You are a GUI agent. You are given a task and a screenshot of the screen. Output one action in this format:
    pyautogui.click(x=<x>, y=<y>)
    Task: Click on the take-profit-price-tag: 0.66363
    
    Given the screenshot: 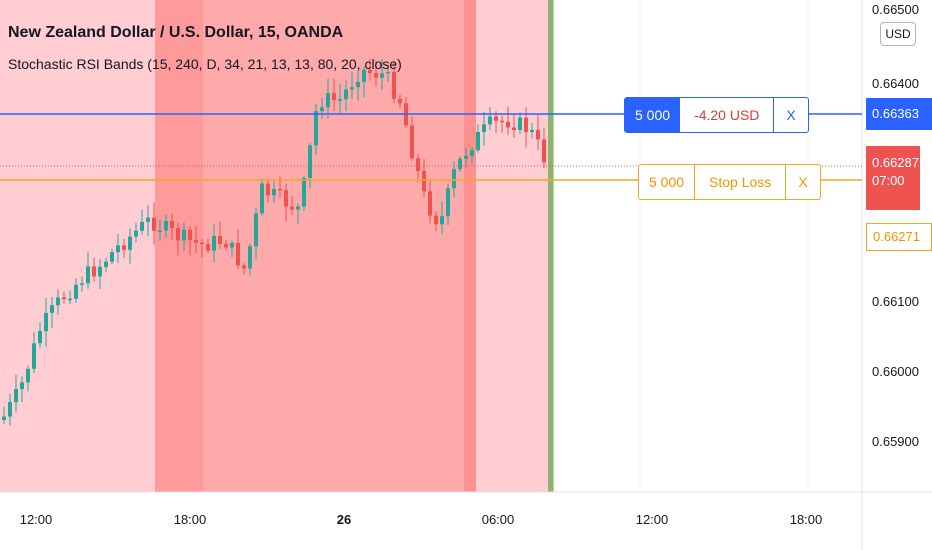 What is the action you would take?
    pyautogui.click(x=899, y=114)
    